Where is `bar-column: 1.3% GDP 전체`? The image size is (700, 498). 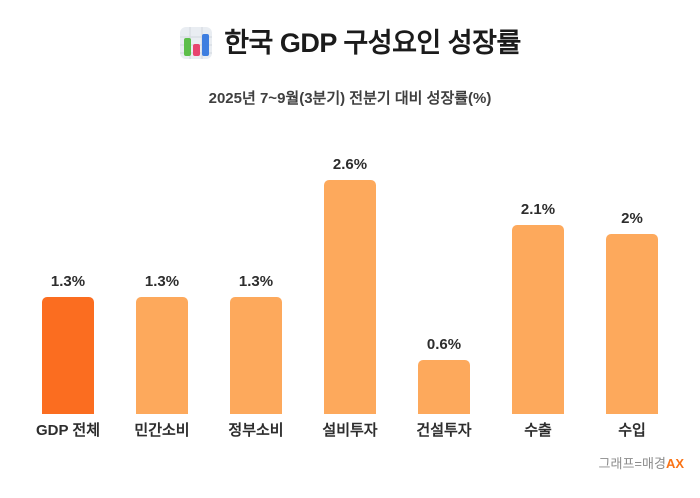
bar-column: 1.3% GDP 전체 is located at coordinates (68, 356).